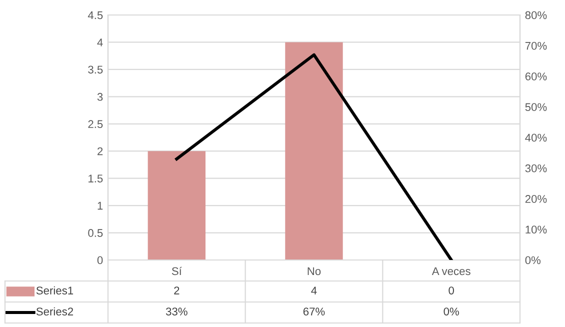 This screenshot has height=327, width=565. What do you see at coordinates (100, 260) in the screenshot?
I see `y-tick-label: 0` at bounding box center [100, 260].